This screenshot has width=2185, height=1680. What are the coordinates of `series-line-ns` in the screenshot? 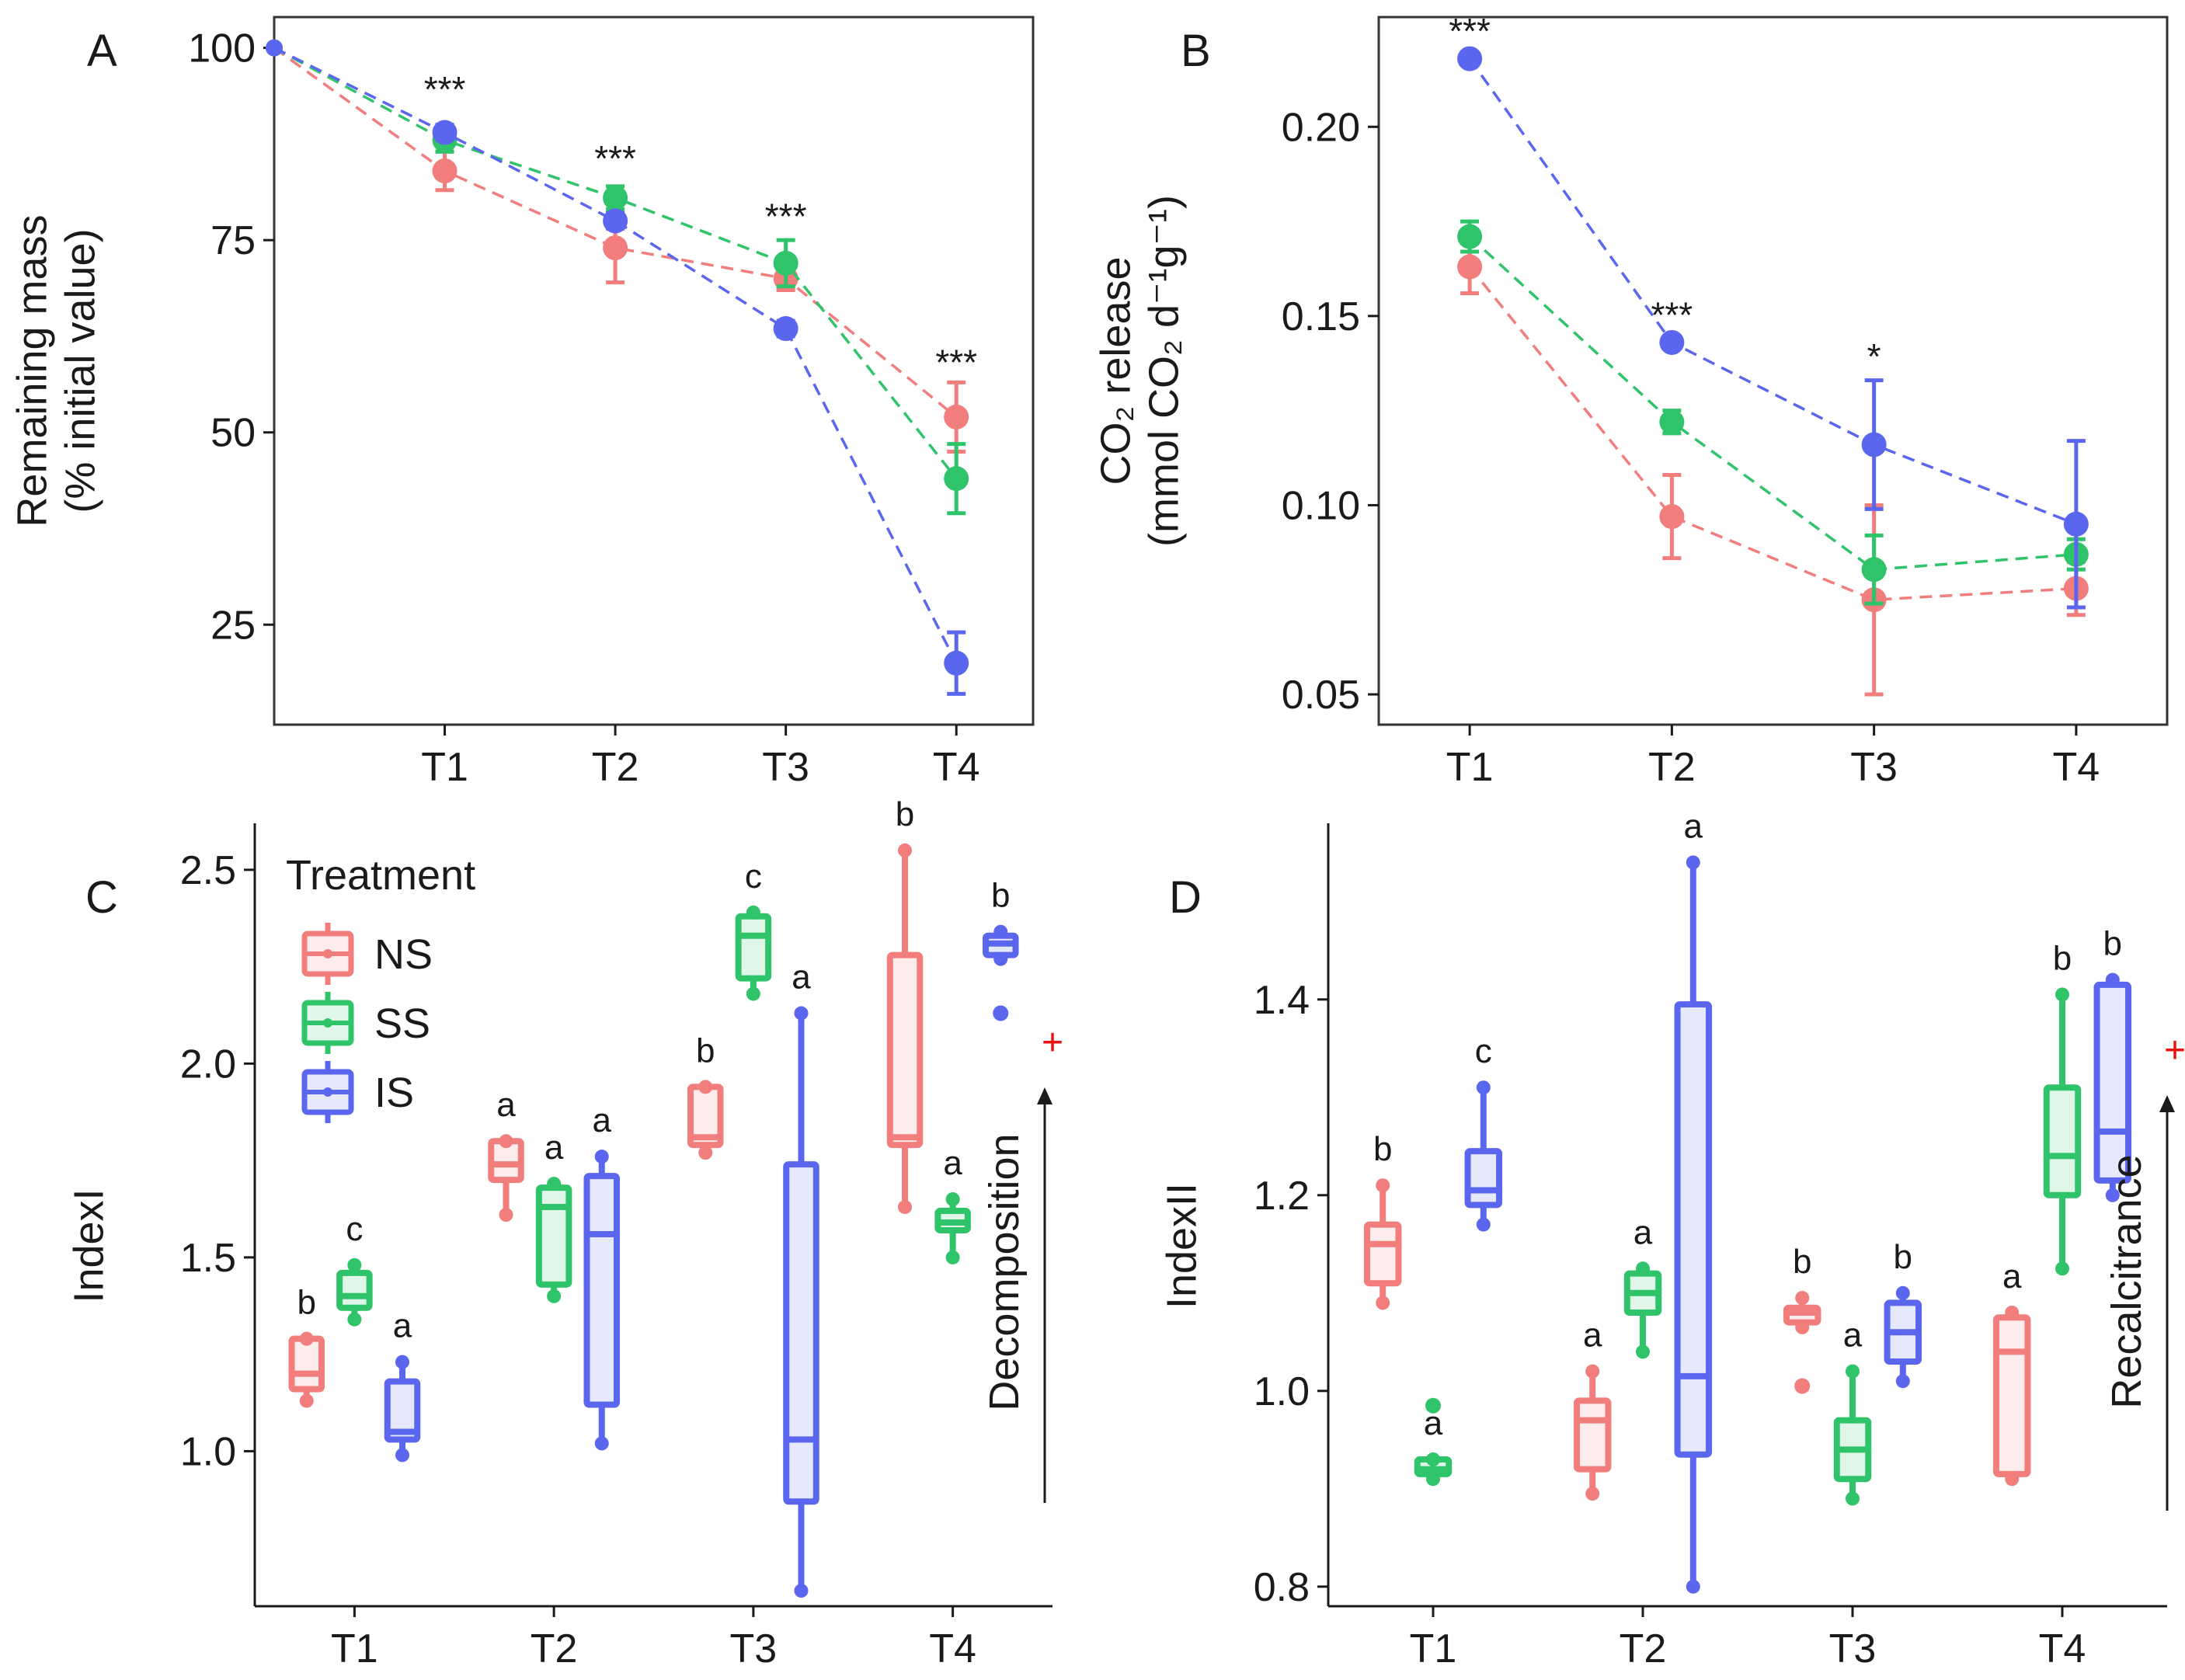 It's located at (1772, 434).